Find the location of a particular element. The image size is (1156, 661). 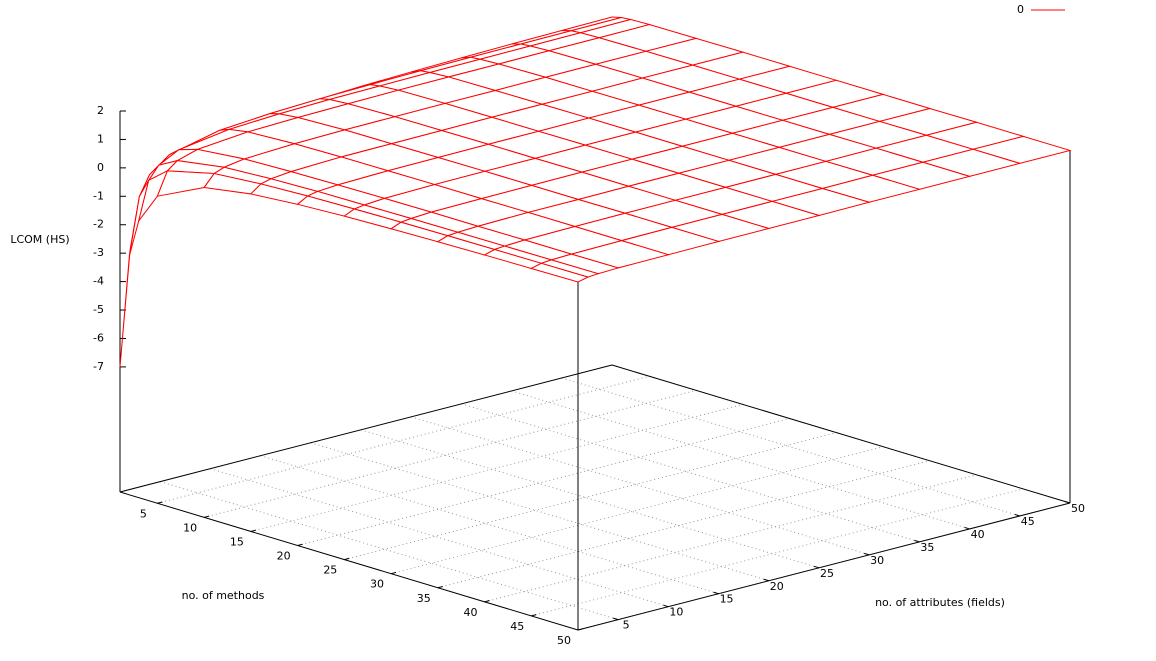

x-tick-label: 10 is located at coordinates (190, 527).